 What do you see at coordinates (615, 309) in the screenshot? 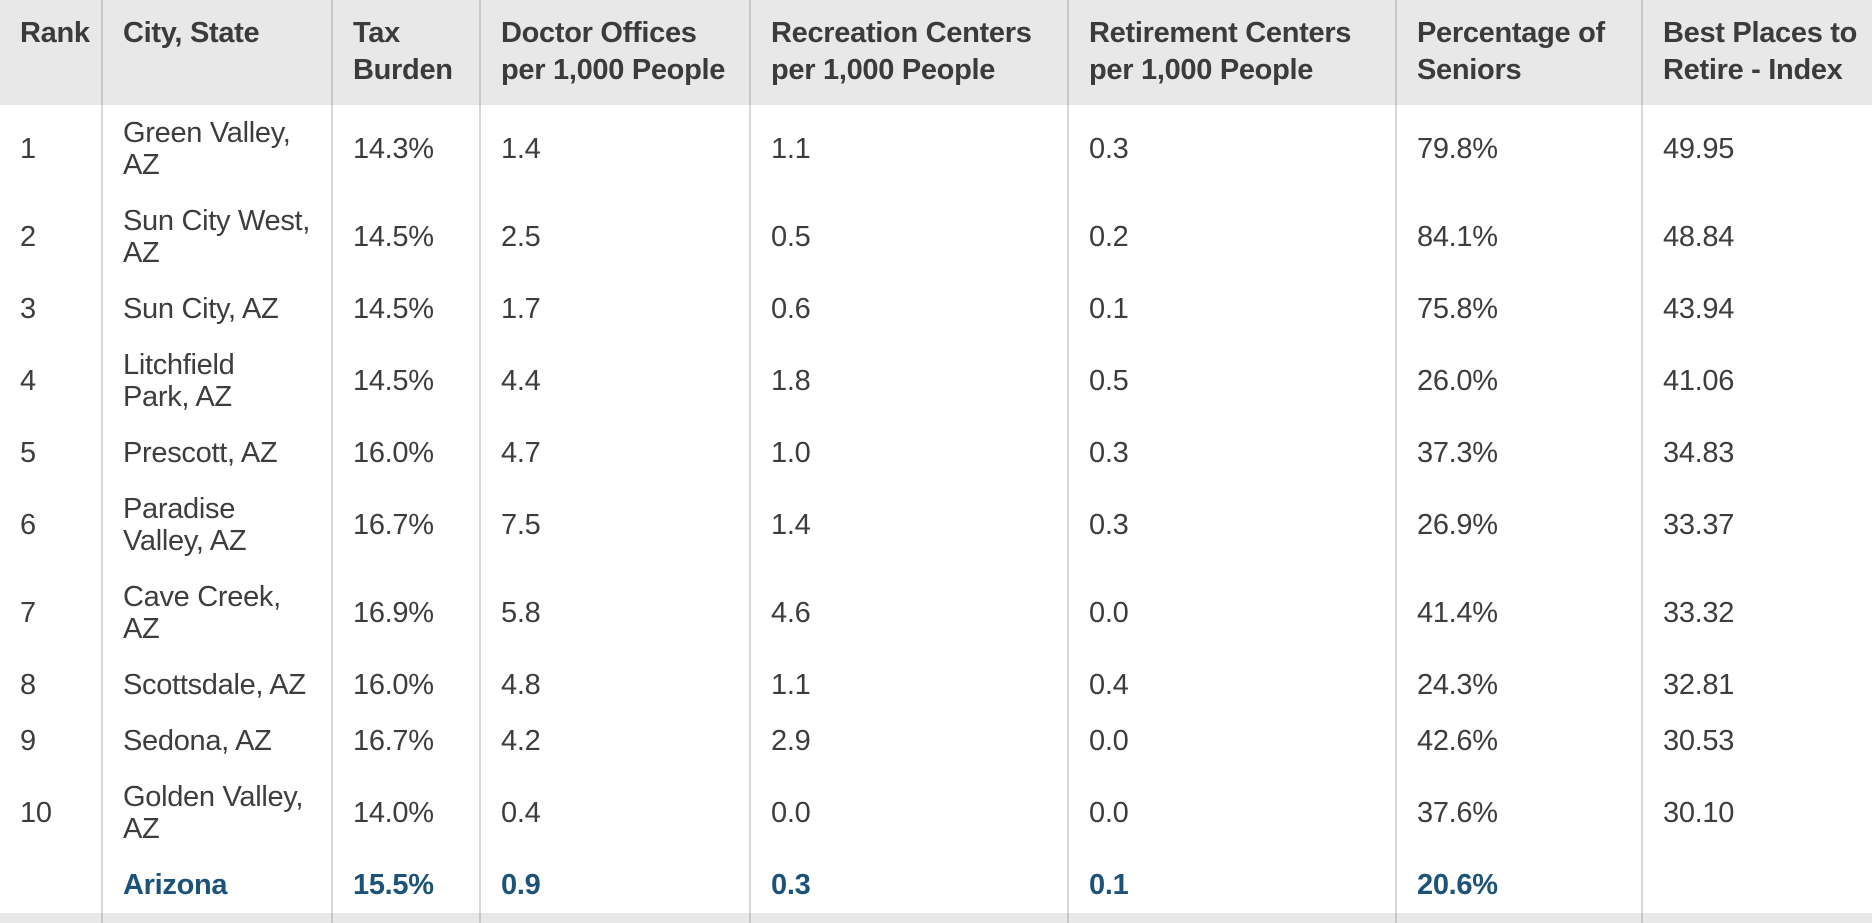
I see `cell-doctor-offices: 1.7` at bounding box center [615, 309].